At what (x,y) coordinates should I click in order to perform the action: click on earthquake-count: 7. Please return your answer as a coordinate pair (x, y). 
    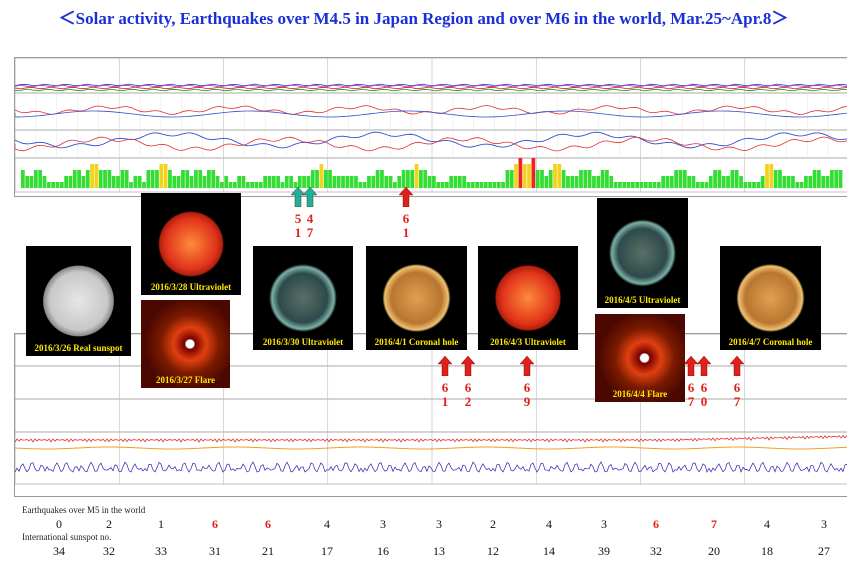
    Looking at the image, I should click on (714, 524).